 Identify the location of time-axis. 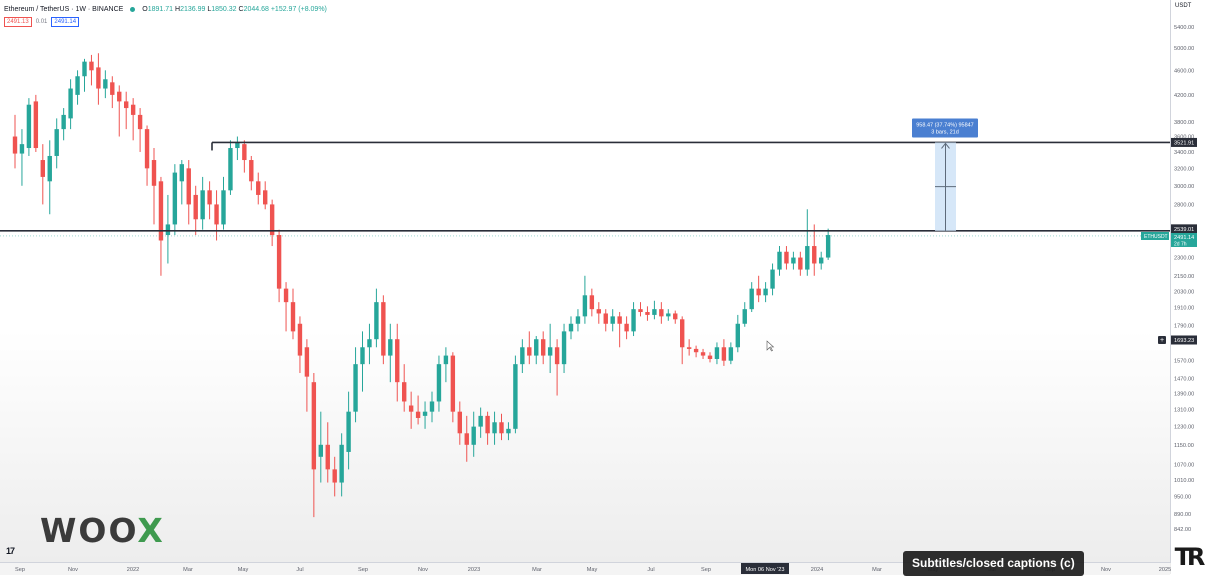
(585, 568).